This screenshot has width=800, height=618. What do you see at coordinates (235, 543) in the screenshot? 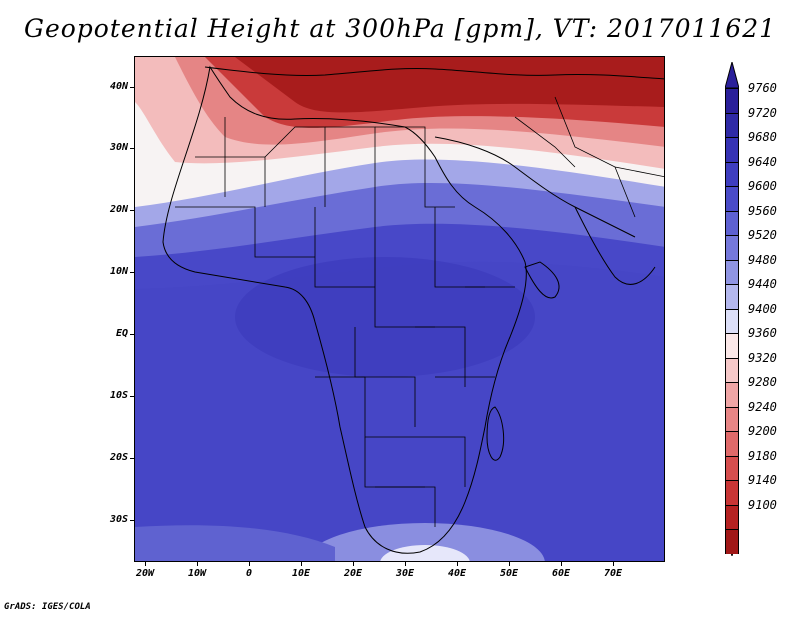
I see `band-south-west-light` at bounding box center [235, 543].